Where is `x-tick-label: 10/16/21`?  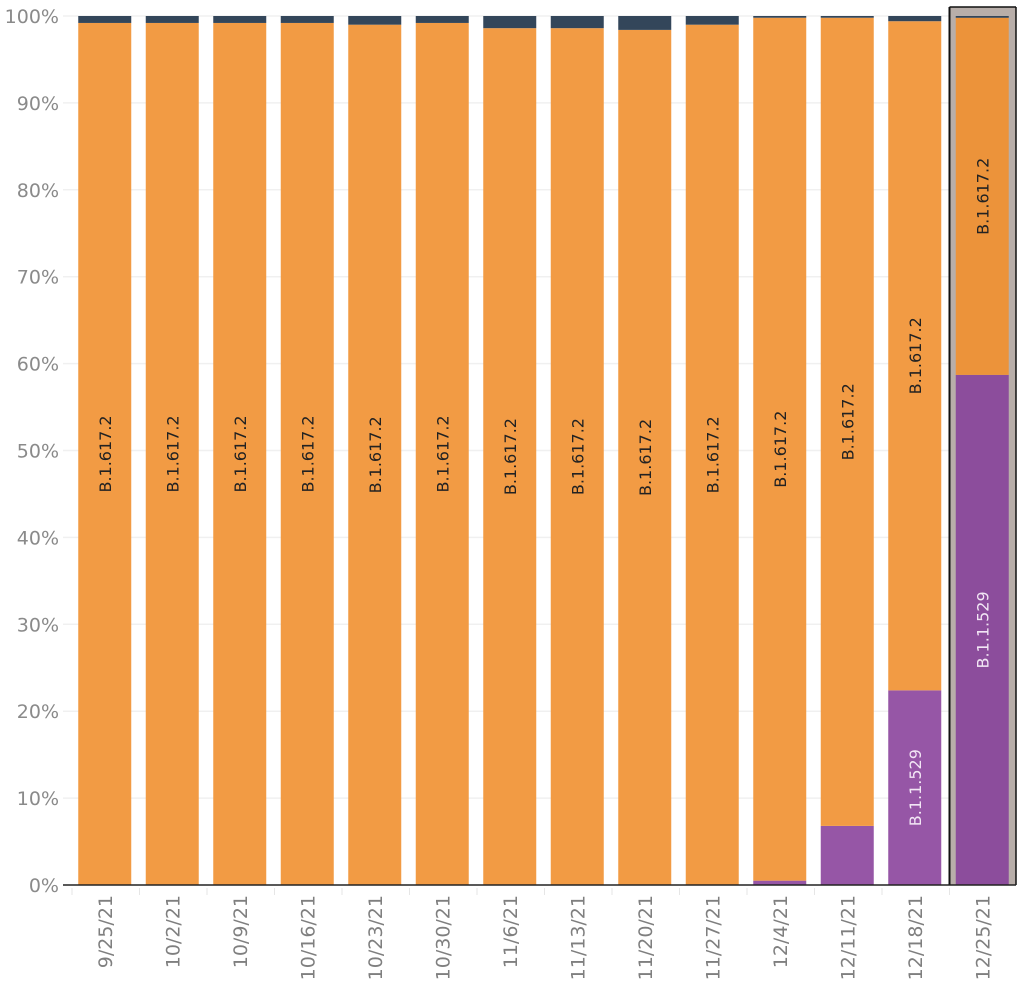 x-tick-label: 10/16/21 is located at coordinates (308, 937).